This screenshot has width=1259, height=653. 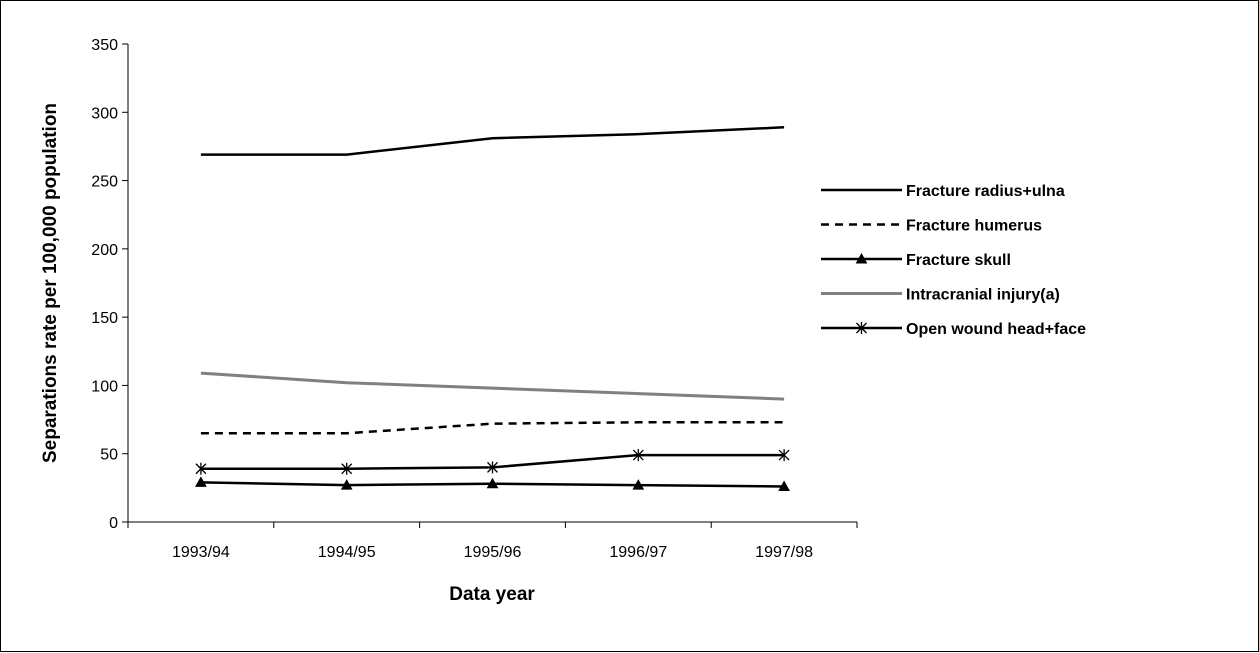 I want to click on y-tick-label: 350, so click(x=104, y=45).